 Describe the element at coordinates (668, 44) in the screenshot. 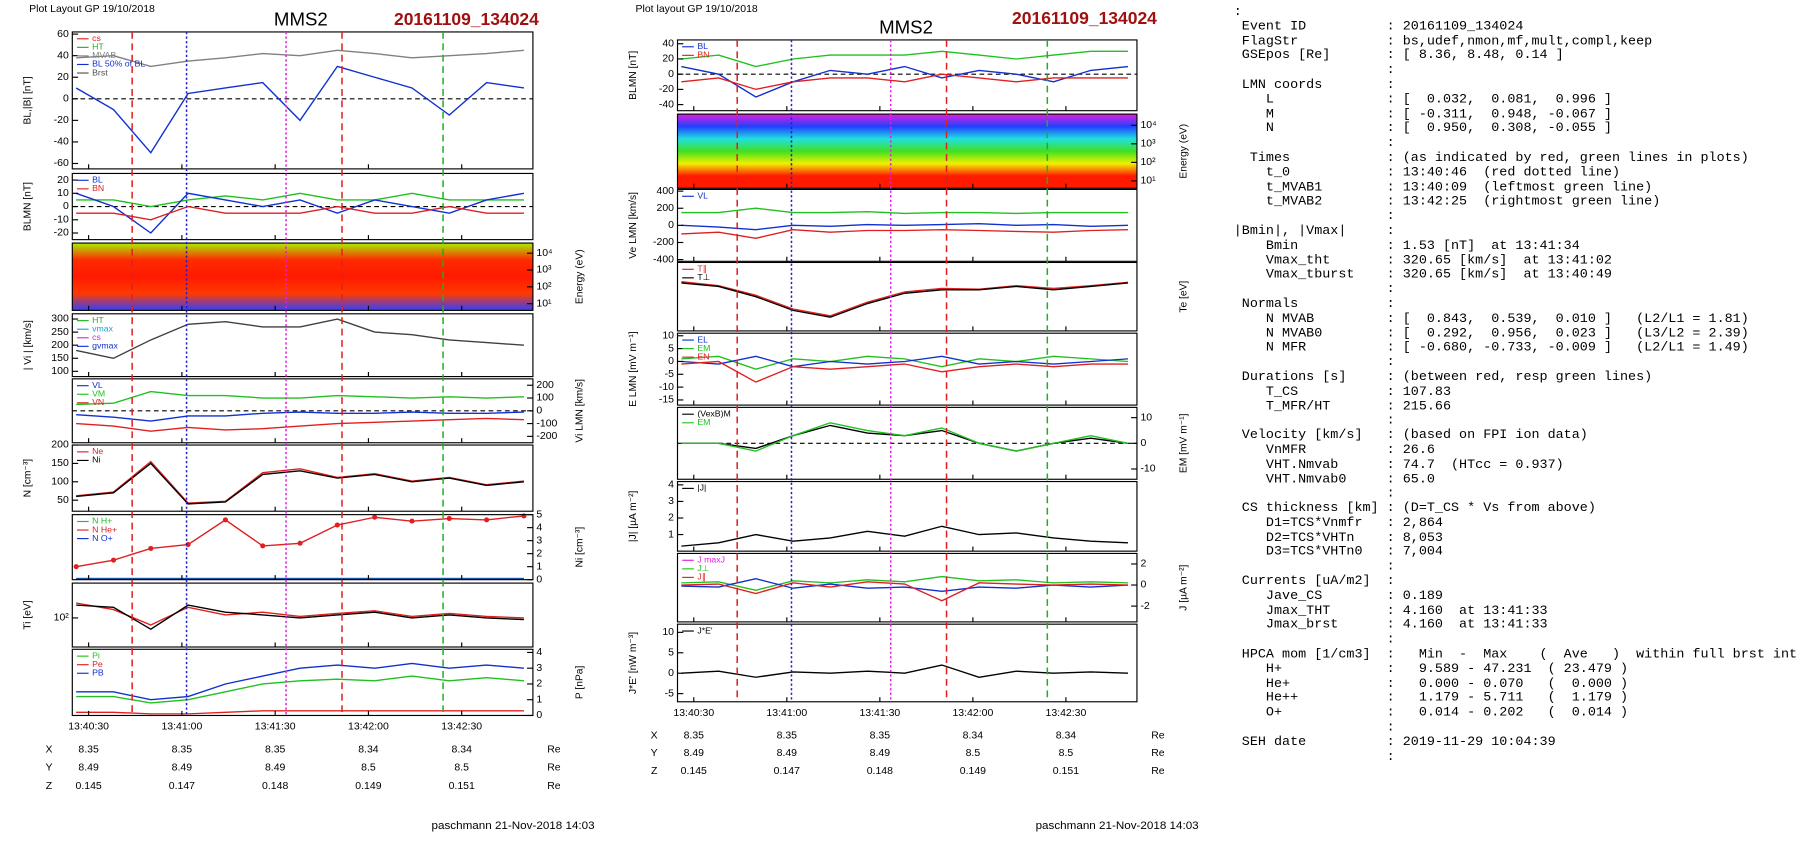

I see `y-tick-label: 40` at that location.